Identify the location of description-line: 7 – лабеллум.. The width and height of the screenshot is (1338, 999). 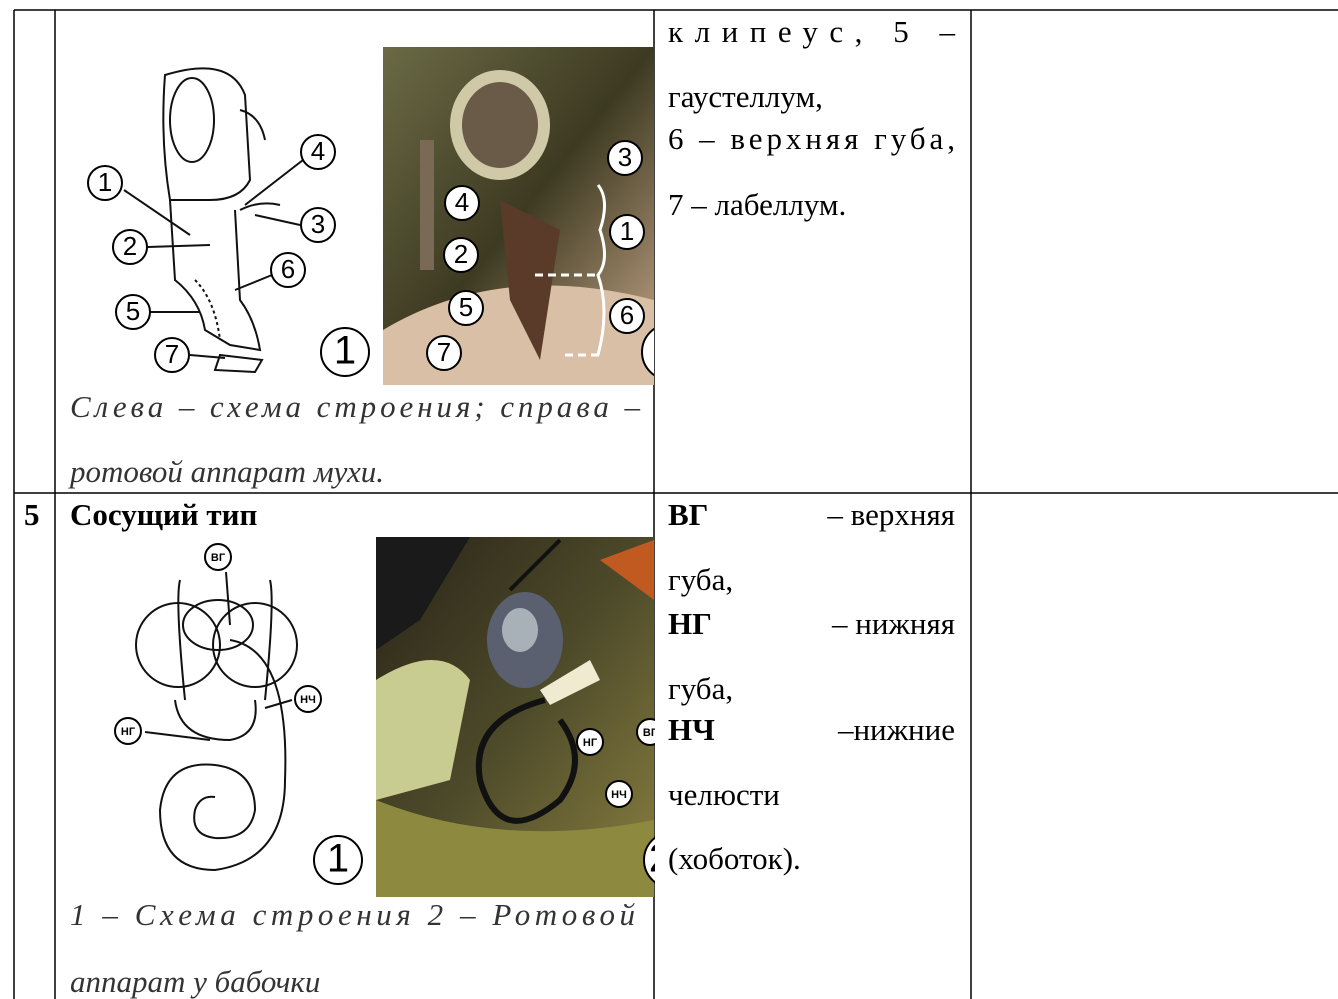
(757, 204).